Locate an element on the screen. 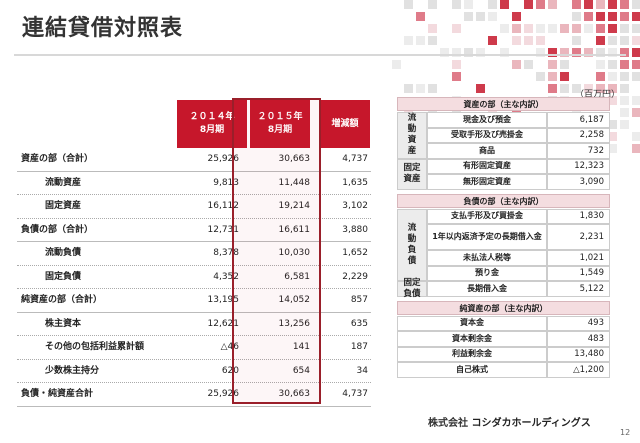 This screenshot has width=640, height=443. item-value: 2,231 is located at coordinates (578, 237).